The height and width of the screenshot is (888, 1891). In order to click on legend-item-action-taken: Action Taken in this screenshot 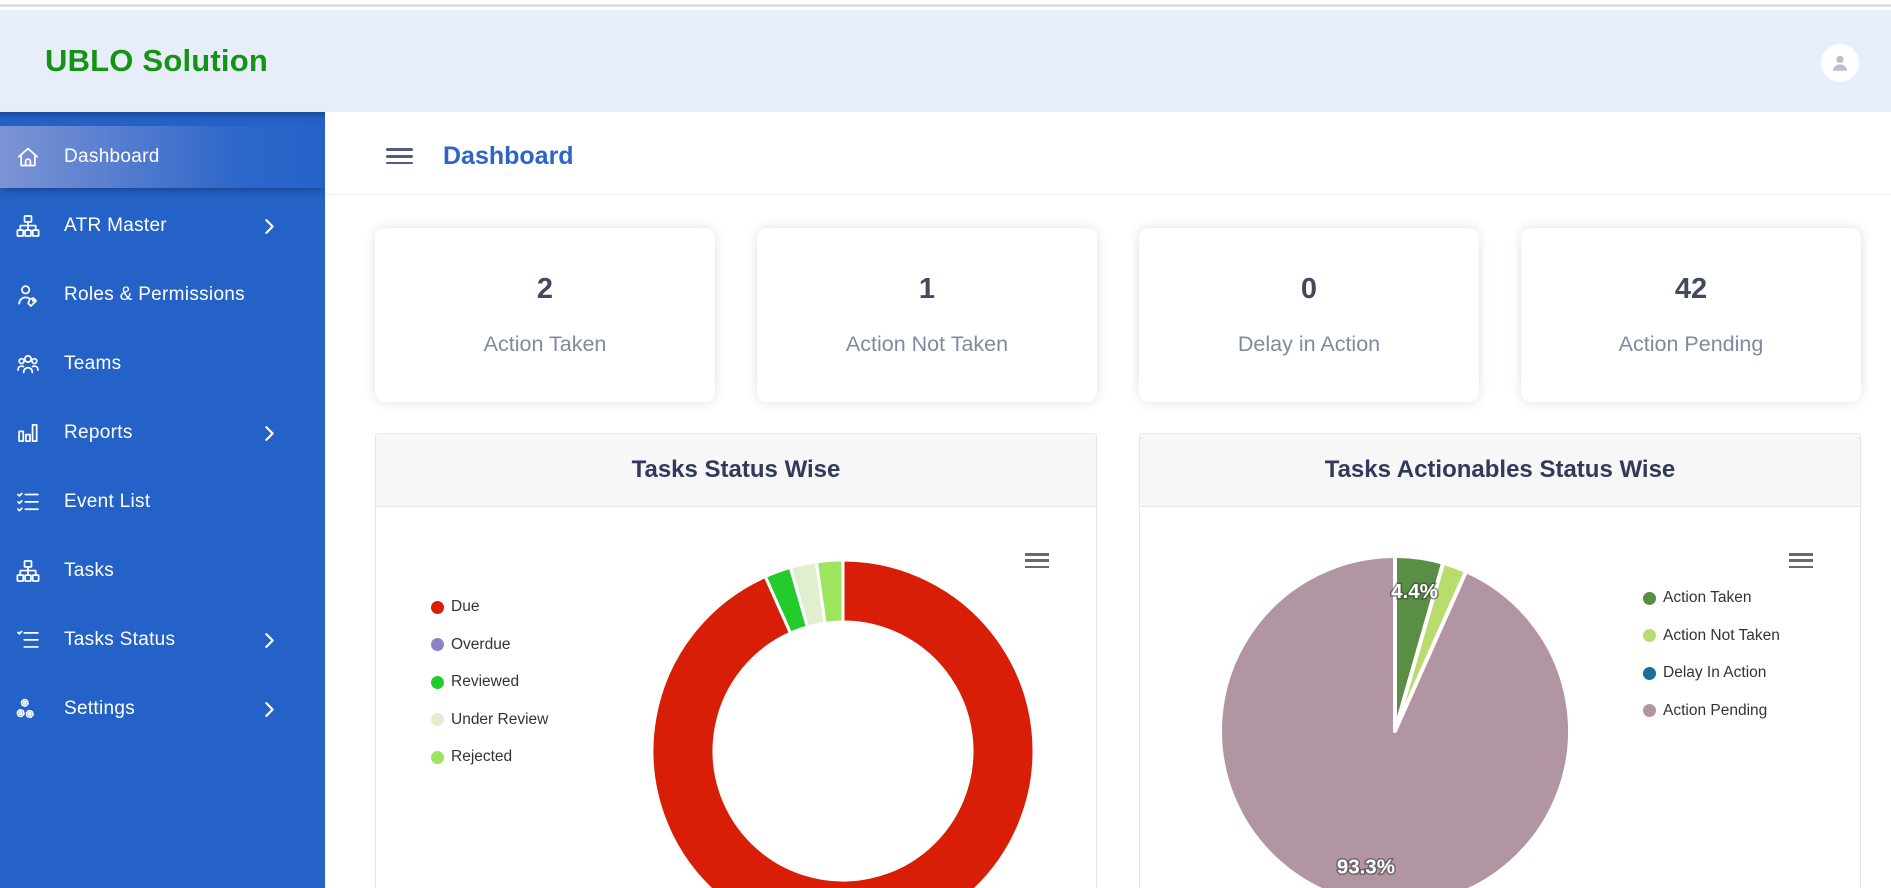, I will do `click(1711, 598)`.